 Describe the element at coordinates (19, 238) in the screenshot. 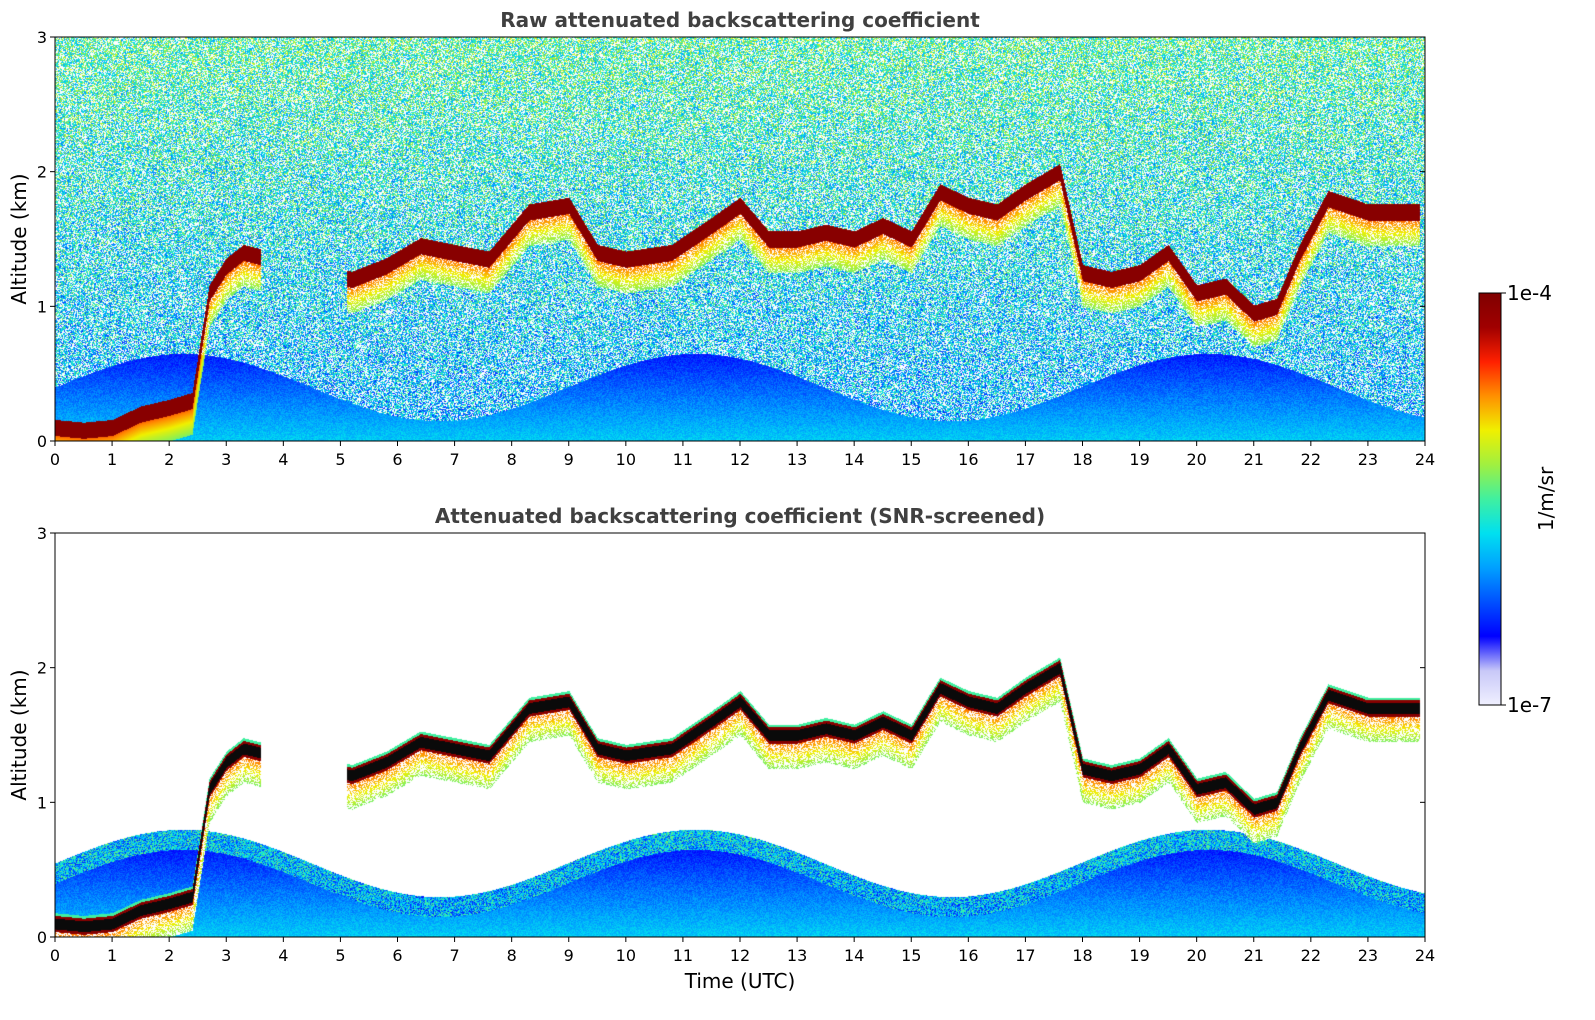

I see `raw-y-axis-label: Altitude (km)` at that location.